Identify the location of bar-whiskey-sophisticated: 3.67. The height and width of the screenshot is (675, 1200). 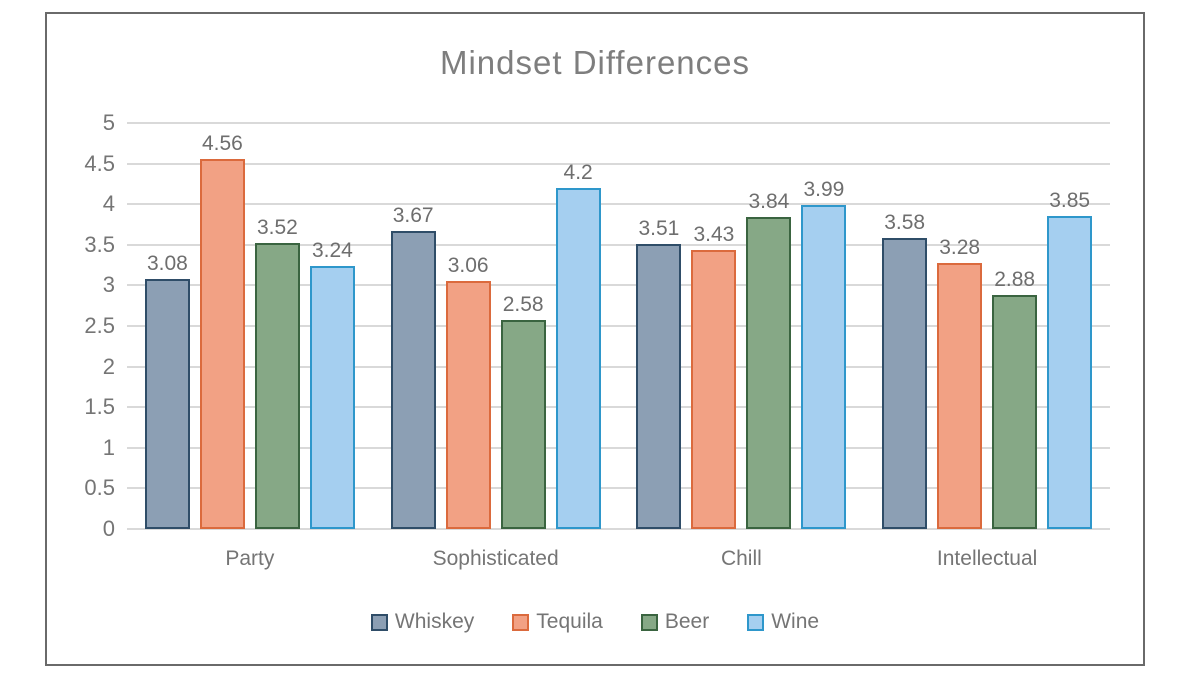
(413, 366).